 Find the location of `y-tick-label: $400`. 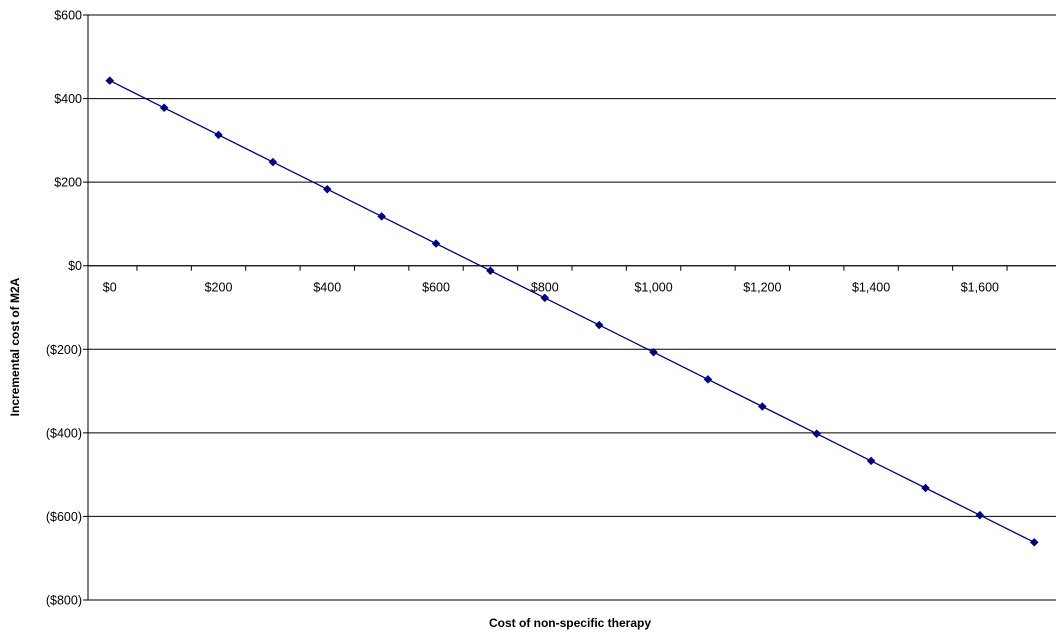

y-tick-label: $400 is located at coordinates (68, 99).